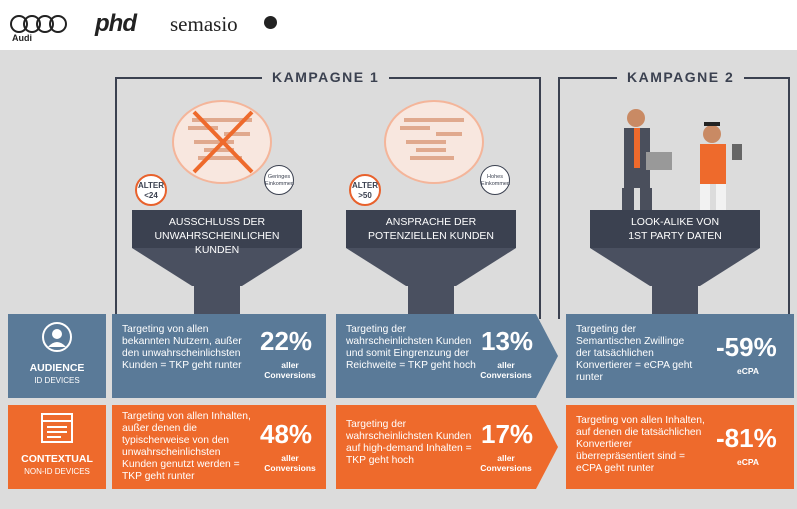 This screenshot has height=509, width=797. What do you see at coordinates (681, 77) in the screenshot?
I see `campaign-2-title: KAMPAGNE 2` at bounding box center [681, 77].